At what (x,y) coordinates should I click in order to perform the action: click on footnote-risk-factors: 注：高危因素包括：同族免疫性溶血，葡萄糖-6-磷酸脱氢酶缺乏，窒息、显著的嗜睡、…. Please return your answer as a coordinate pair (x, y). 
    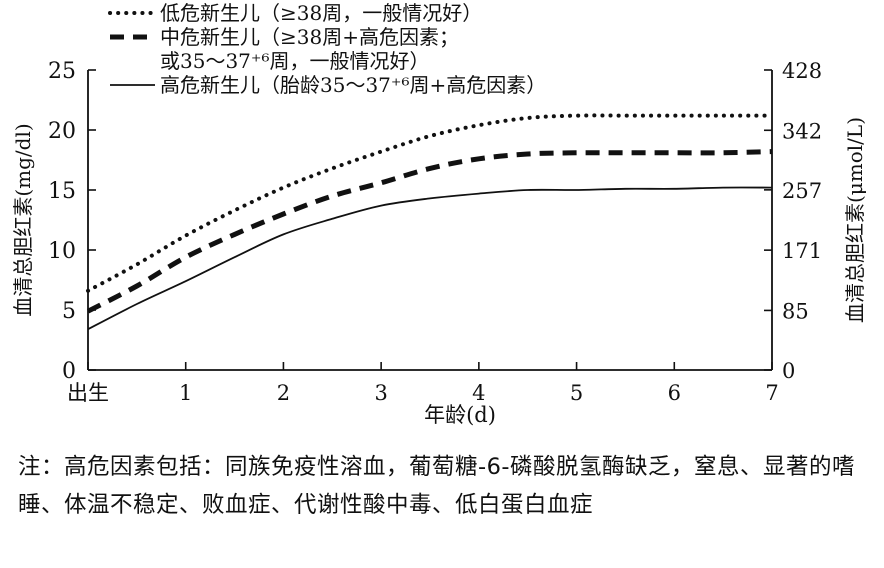
    Looking at the image, I should click on (437, 486).